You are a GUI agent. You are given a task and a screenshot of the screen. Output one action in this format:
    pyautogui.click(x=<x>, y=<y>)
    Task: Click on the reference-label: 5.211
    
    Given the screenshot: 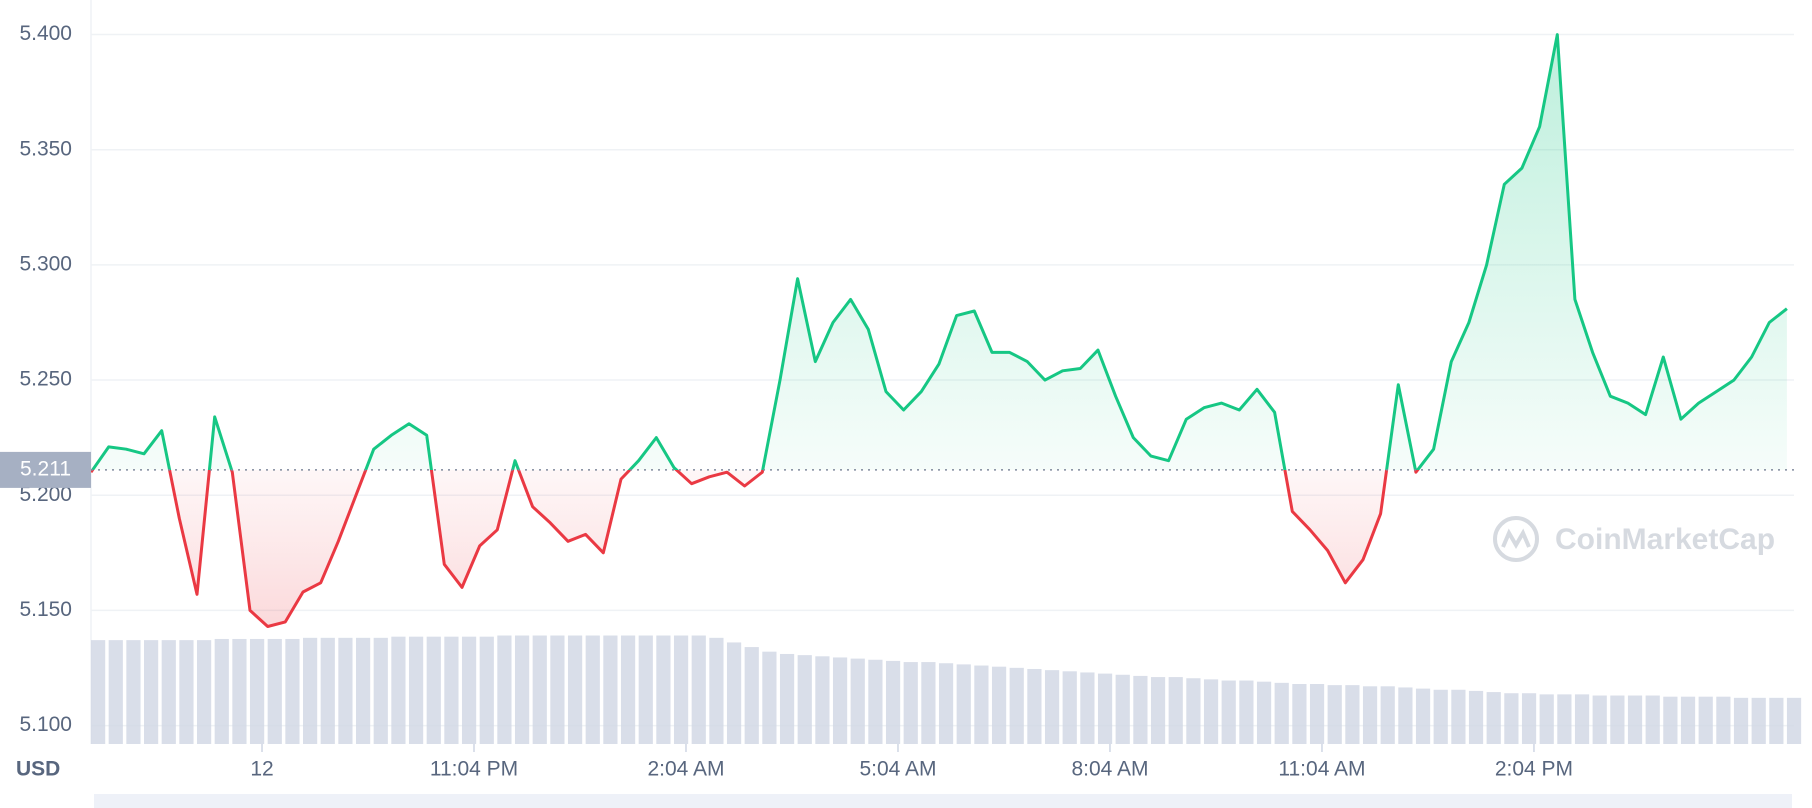 What is the action you would take?
    pyautogui.click(x=45, y=468)
    